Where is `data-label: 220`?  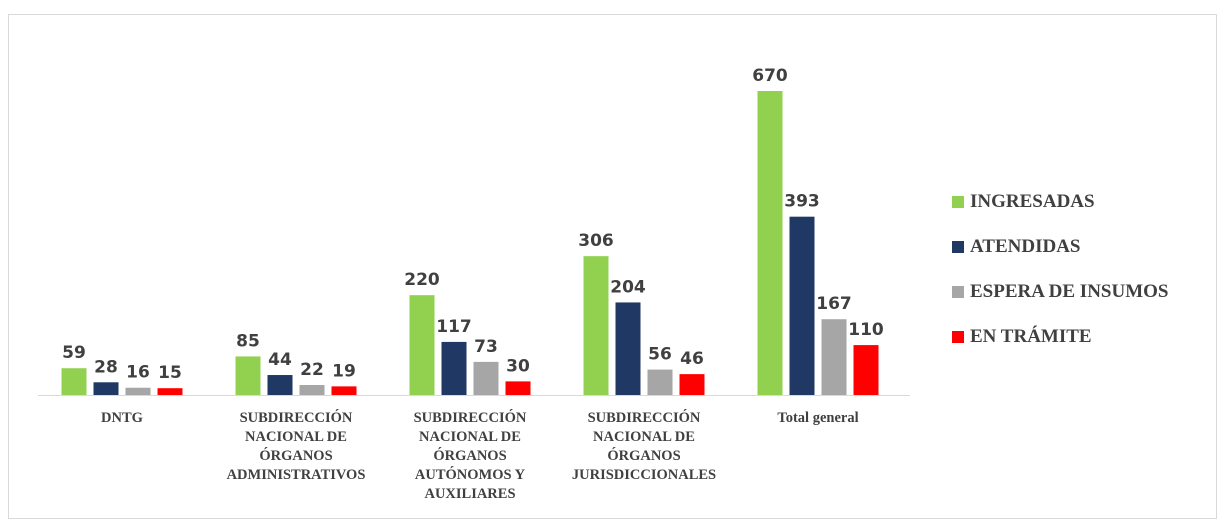 data-label: 220 is located at coordinates (422, 280).